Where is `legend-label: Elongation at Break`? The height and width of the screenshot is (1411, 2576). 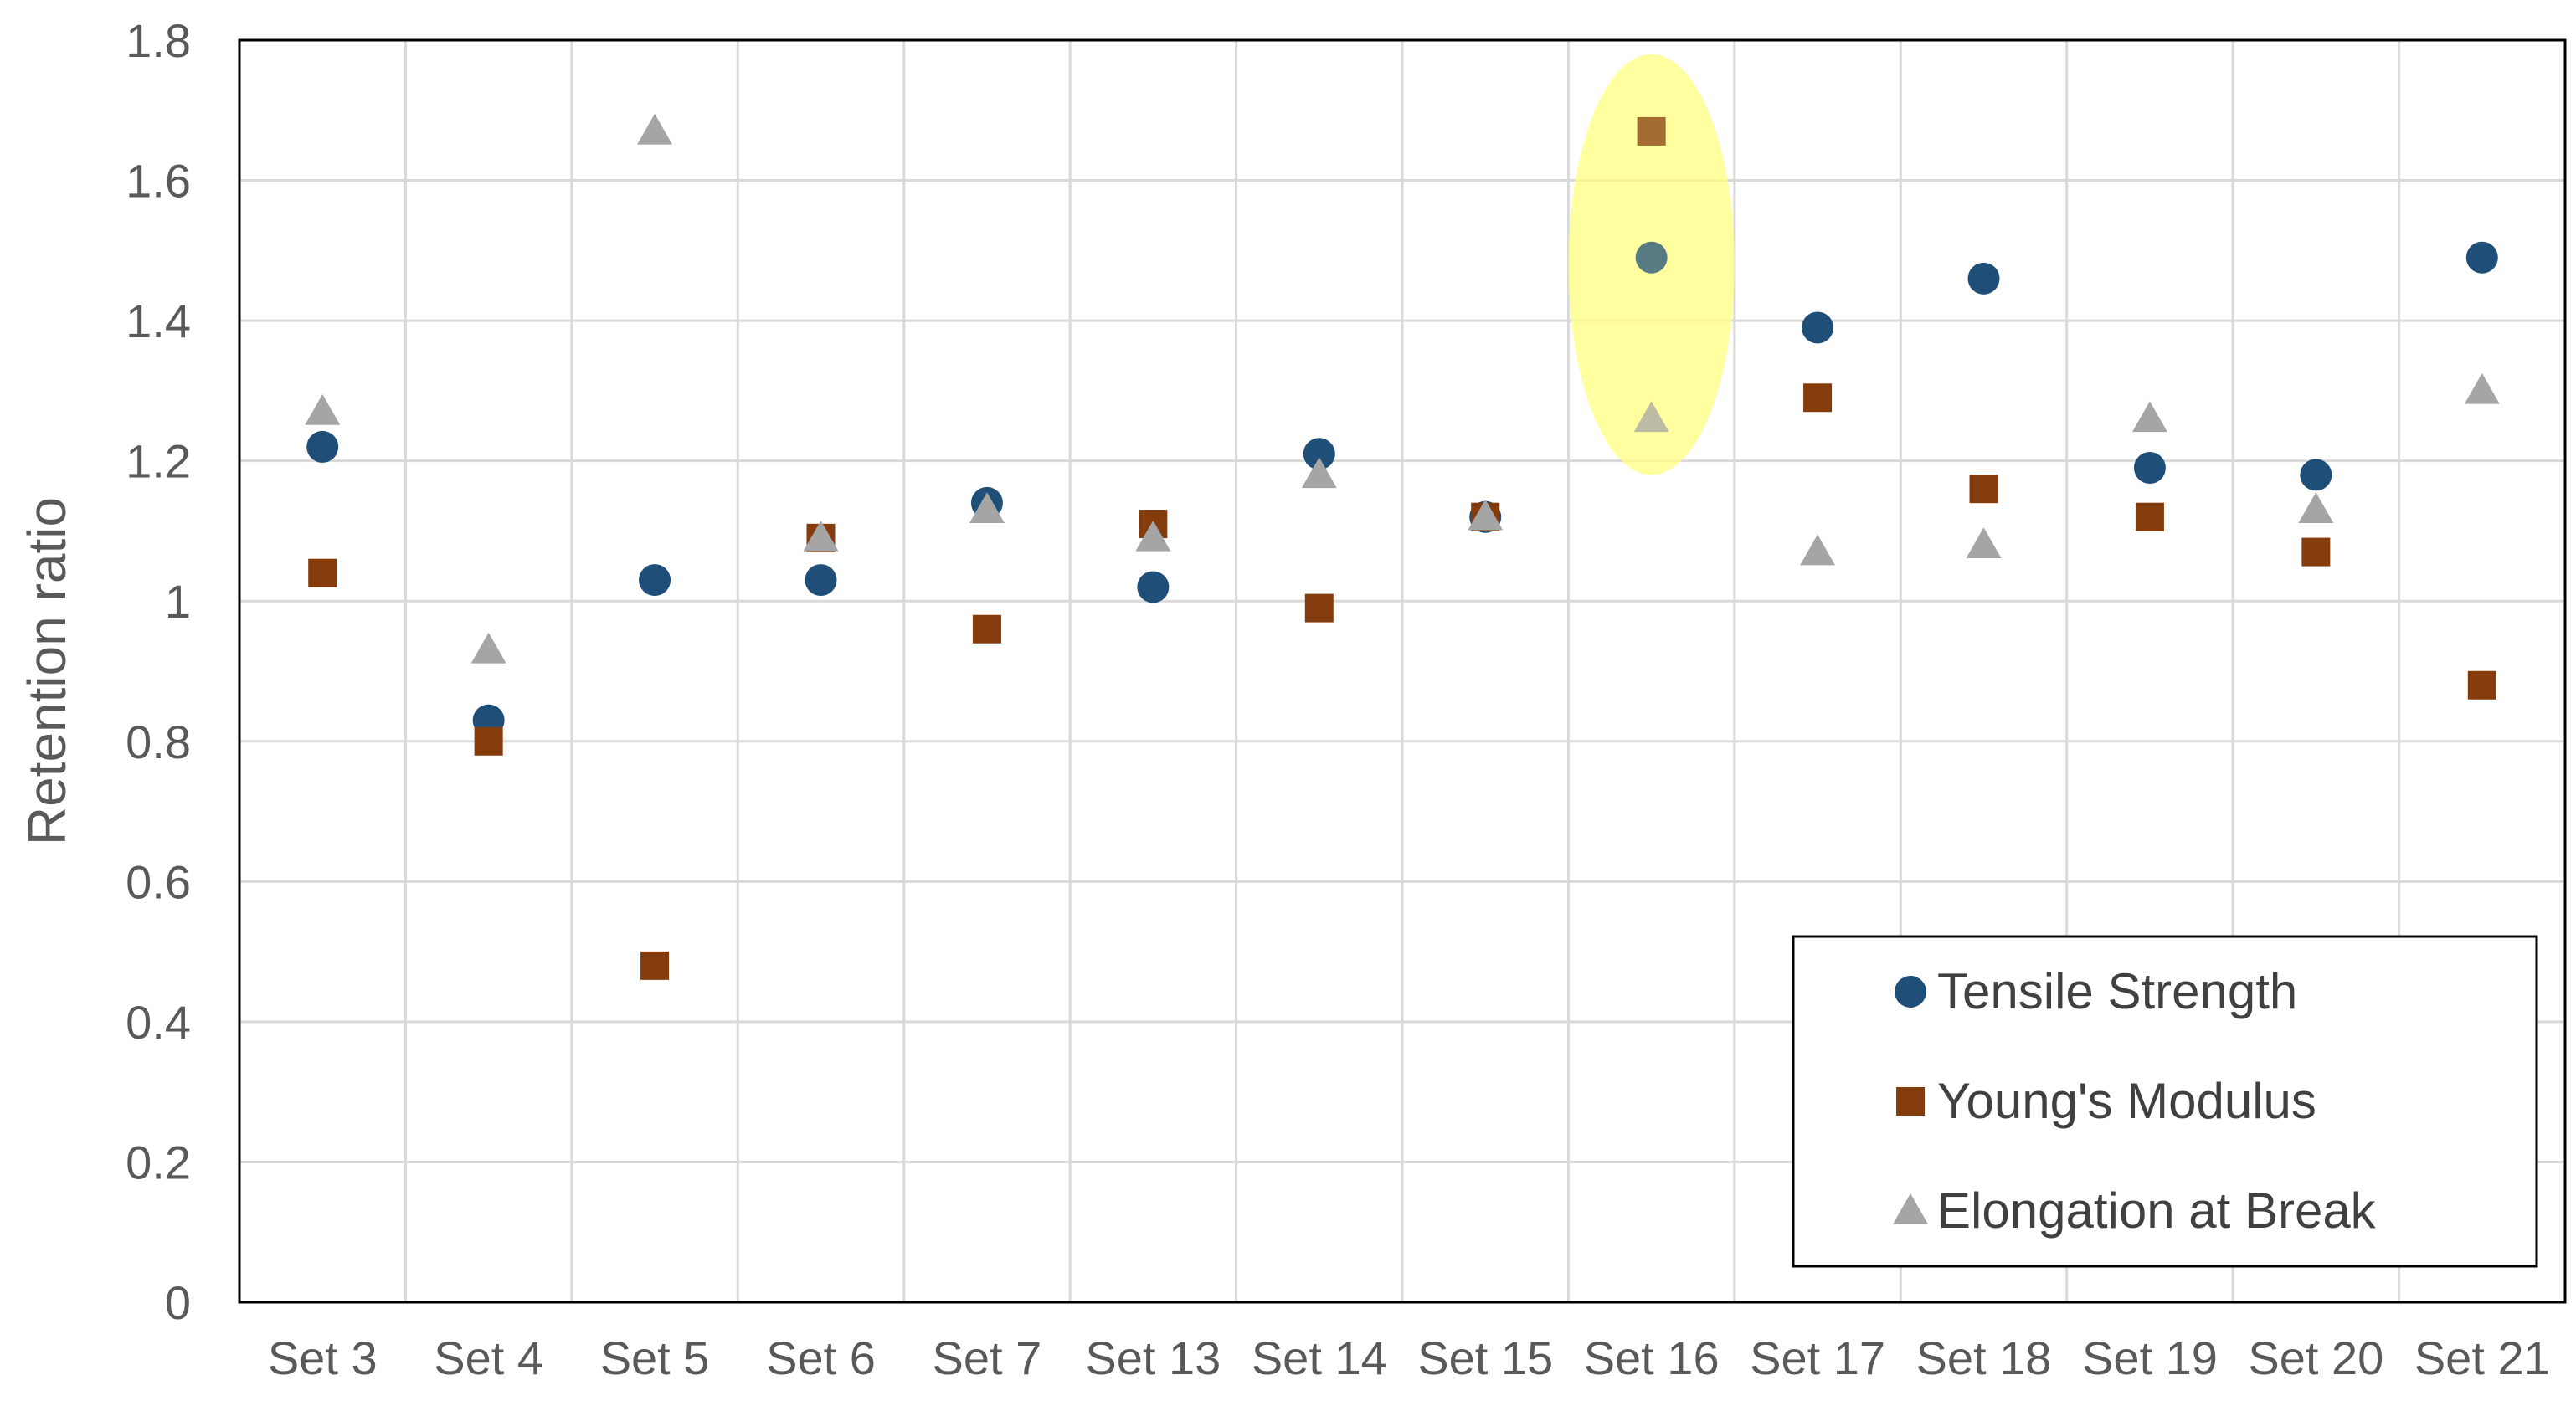 legend-label: Elongation at Break is located at coordinates (2157, 1211).